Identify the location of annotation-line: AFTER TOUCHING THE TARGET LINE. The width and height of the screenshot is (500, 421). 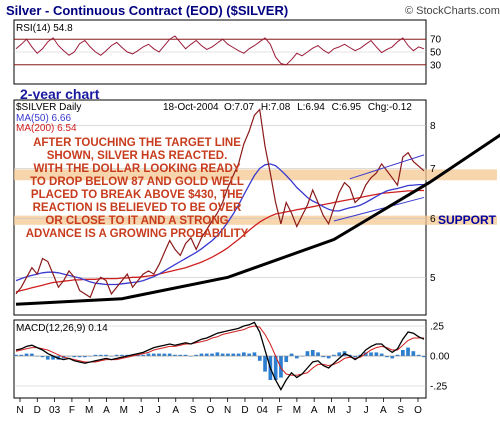
(137, 143).